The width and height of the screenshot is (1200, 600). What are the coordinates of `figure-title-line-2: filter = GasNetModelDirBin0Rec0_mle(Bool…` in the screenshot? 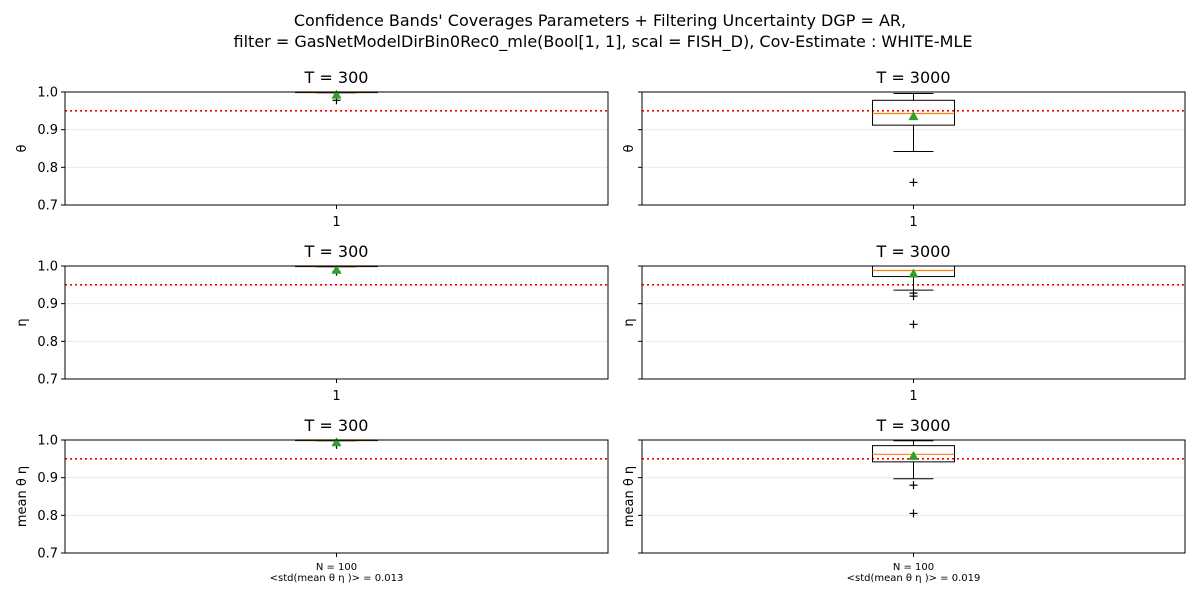 It's located at (603, 42).